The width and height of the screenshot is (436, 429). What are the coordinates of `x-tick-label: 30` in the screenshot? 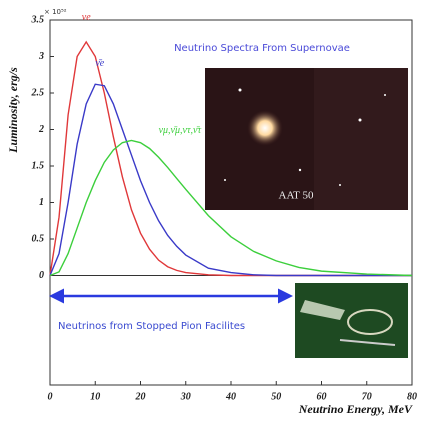 It's located at (185, 396).